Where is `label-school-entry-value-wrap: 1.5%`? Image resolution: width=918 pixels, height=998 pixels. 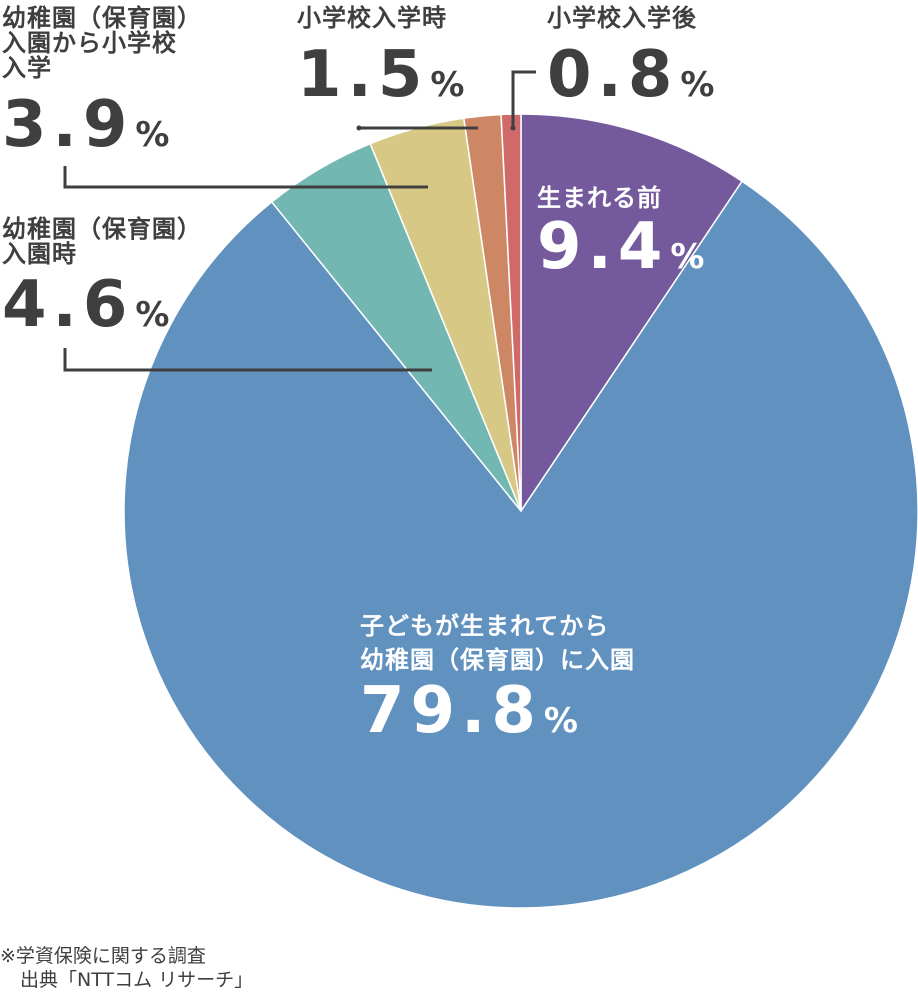 label-school-entry-value-wrap: 1.5% is located at coordinates (380, 80).